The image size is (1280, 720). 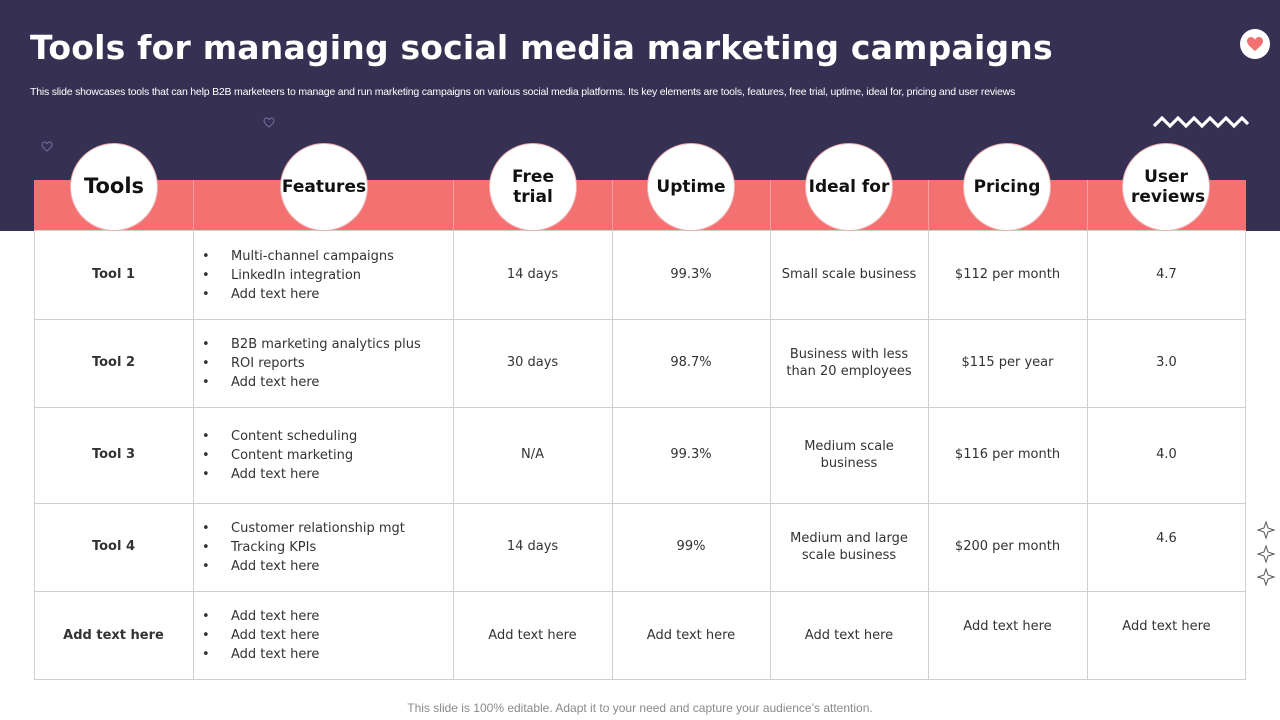 I want to click on table-header-row, so click(x=640, y=205).